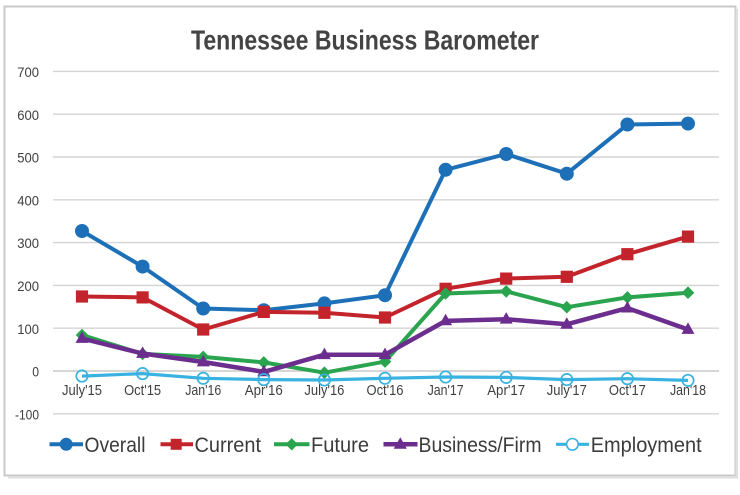 Image resolution: width=740 pixels, height=495 pixels. I want to click on svg-text: 700, so click(28, 72).